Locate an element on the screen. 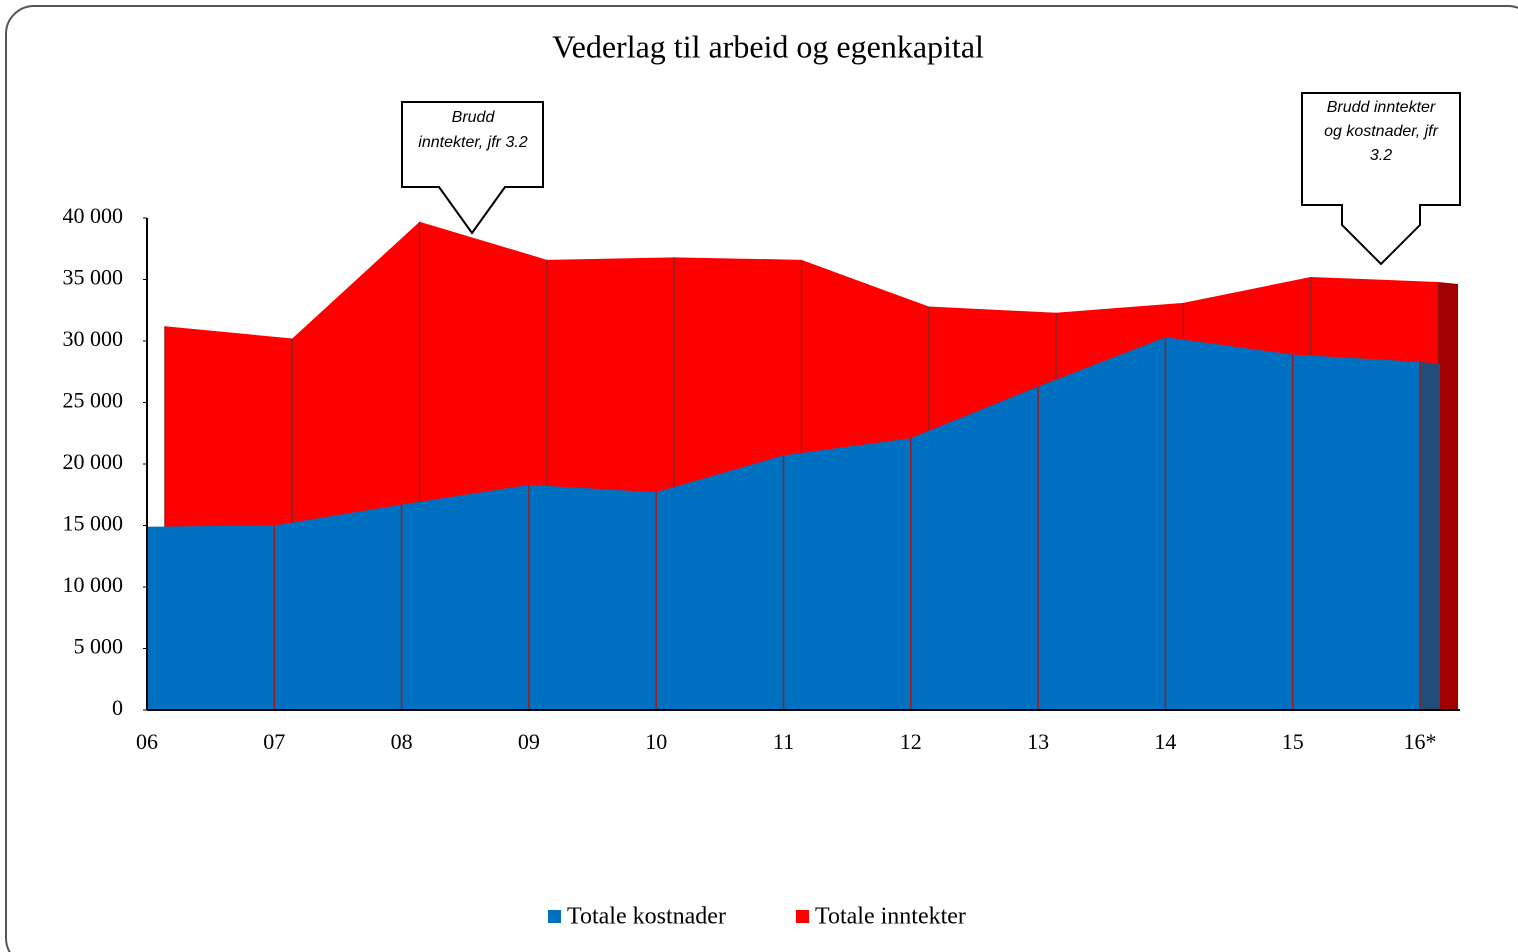 Image resolution: width=1518 pixels, height=952 pixels. y-tick-label: 5 000 is located at coordinates (99, 646).